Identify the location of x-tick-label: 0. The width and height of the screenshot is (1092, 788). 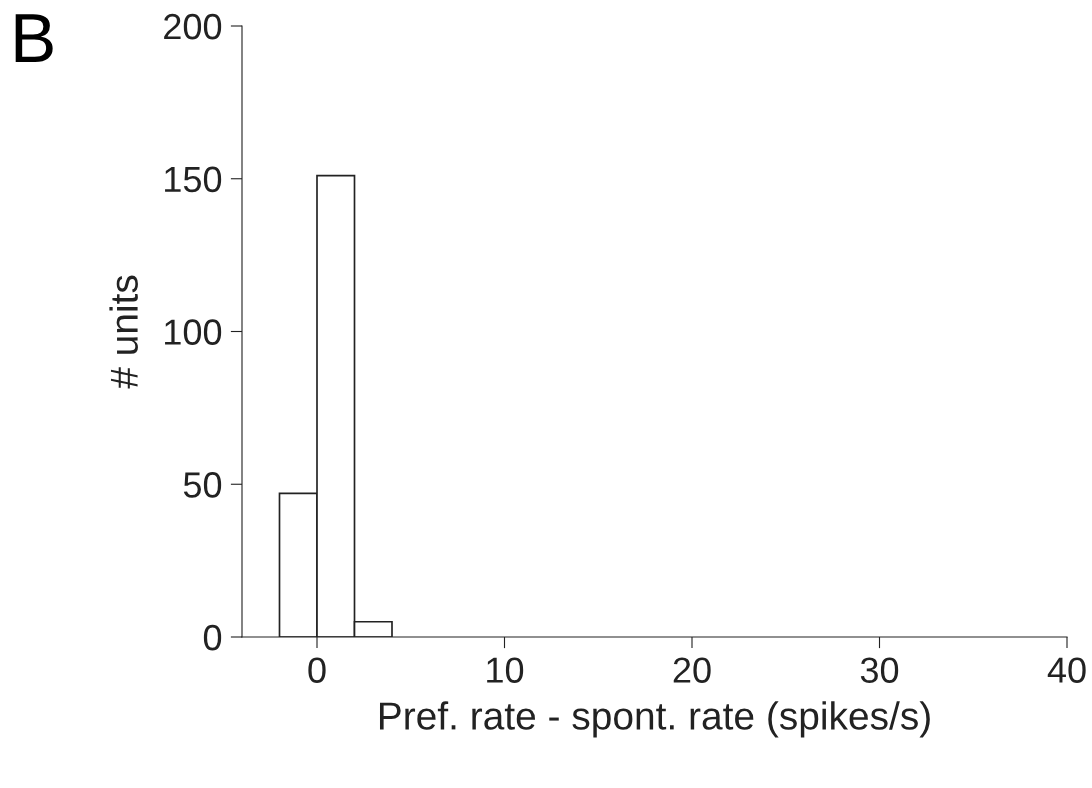
(317, 670).